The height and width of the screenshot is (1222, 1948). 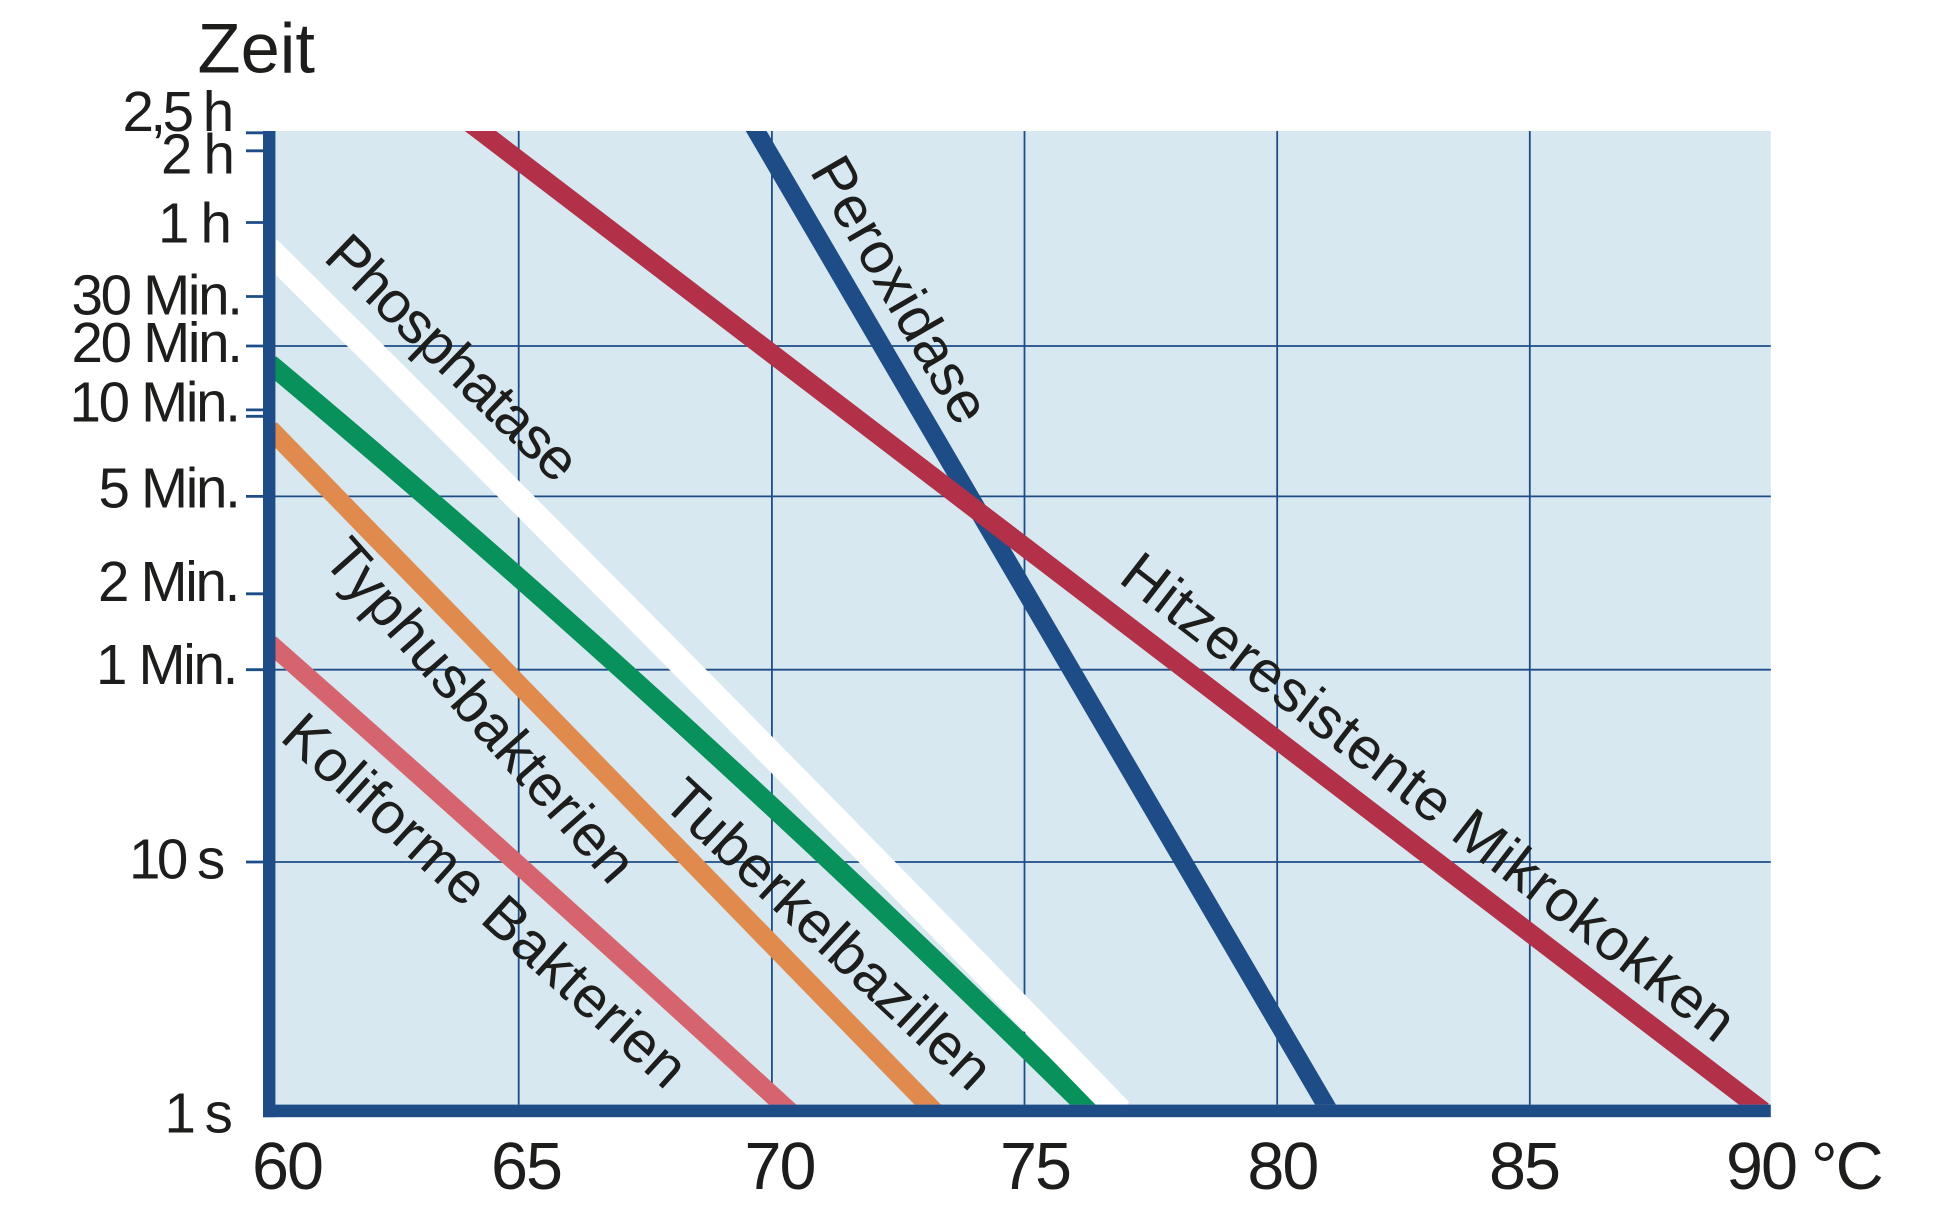 I want to click on svg-text: 1 s, so click(x=198, y=1112).